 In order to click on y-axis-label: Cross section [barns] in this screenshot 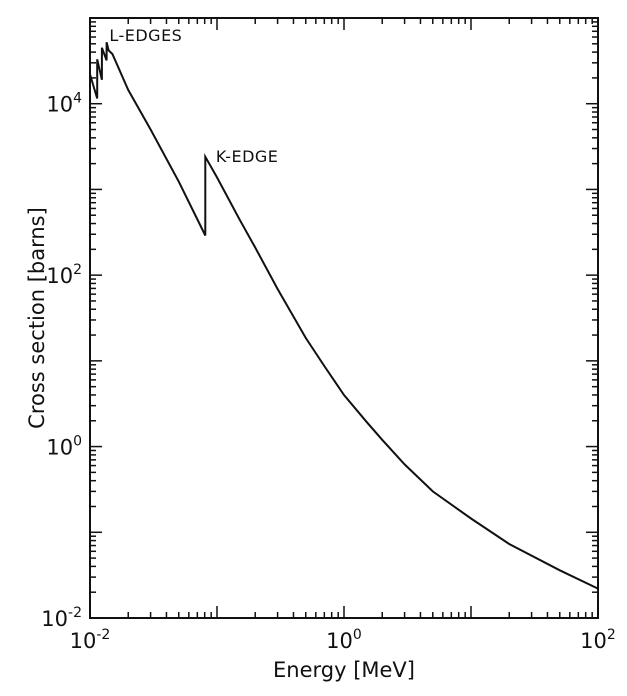, I will do `click(37, 318)`.